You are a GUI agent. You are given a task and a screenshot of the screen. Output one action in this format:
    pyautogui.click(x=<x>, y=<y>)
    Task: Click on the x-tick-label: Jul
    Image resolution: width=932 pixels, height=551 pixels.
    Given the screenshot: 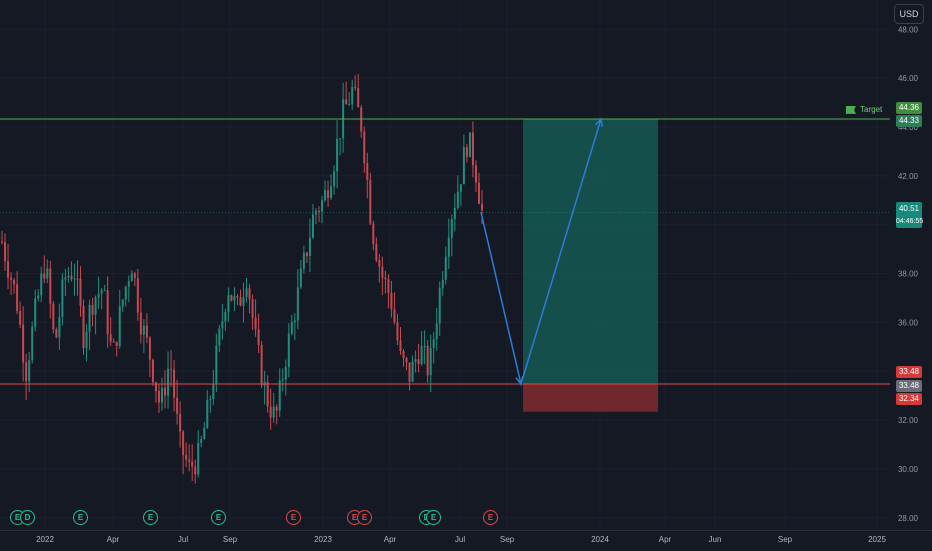 What is the action you would take?
    pyautogui.click(x=183, y=539)
    